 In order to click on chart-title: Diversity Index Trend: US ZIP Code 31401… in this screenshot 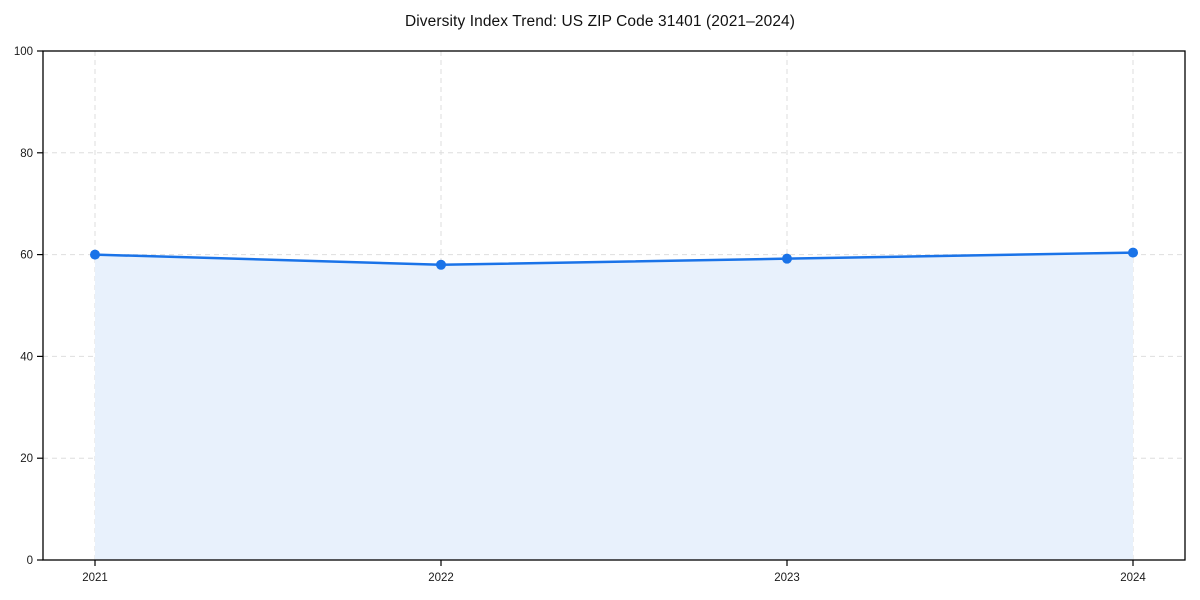, I will do `click(600, 21)`.